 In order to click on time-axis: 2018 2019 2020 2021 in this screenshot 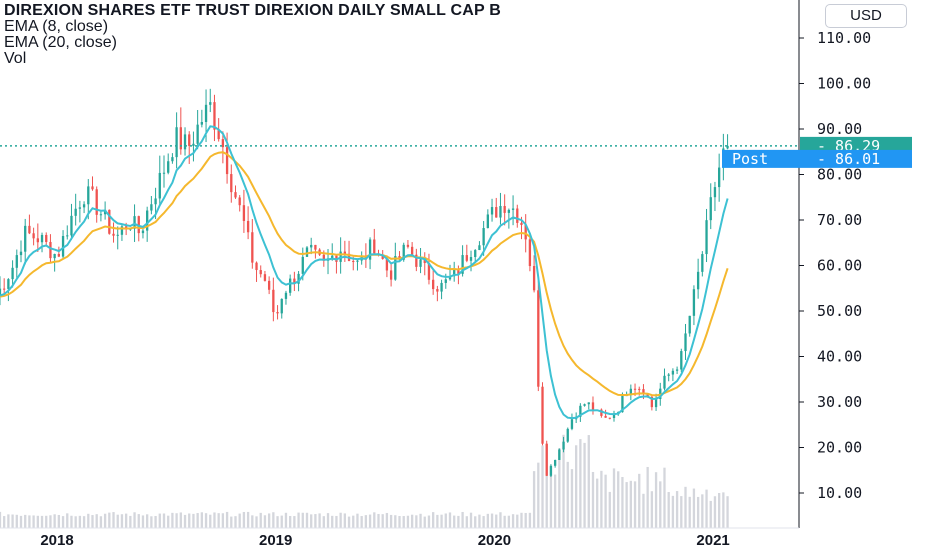, I will do `click(384, 540)`.